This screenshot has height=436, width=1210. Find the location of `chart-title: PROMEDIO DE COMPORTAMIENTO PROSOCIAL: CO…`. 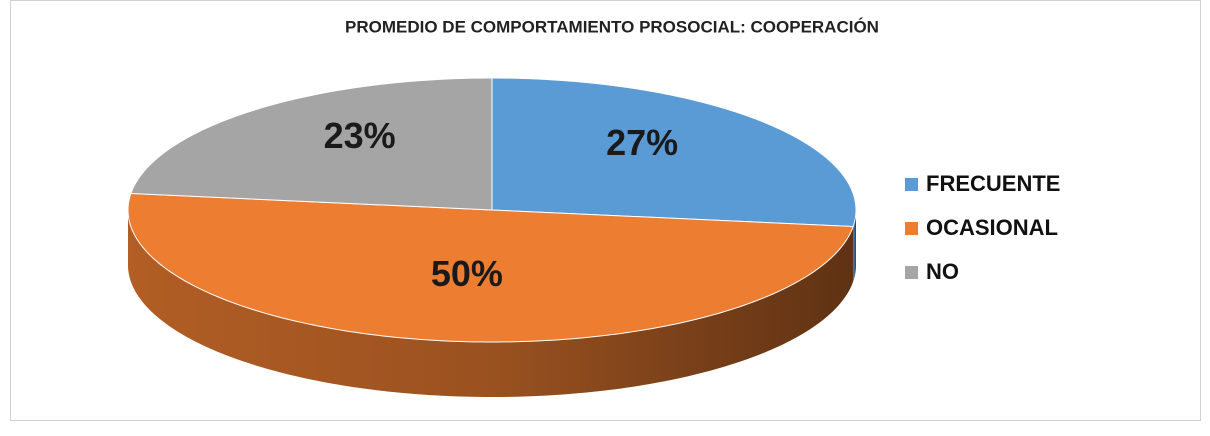

chart-title: PROMEDIO DE COMPORTAMIENTO PROSOCIAL: CO… is located at coordinates (612, 26).